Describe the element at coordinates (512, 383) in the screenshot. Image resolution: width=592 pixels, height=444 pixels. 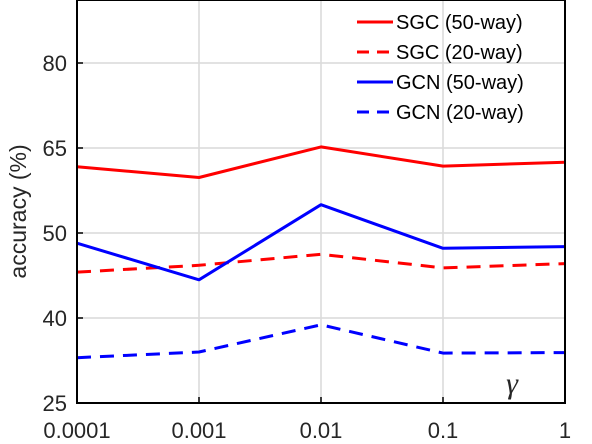
I see `gamma-annotation: γ` at that location.